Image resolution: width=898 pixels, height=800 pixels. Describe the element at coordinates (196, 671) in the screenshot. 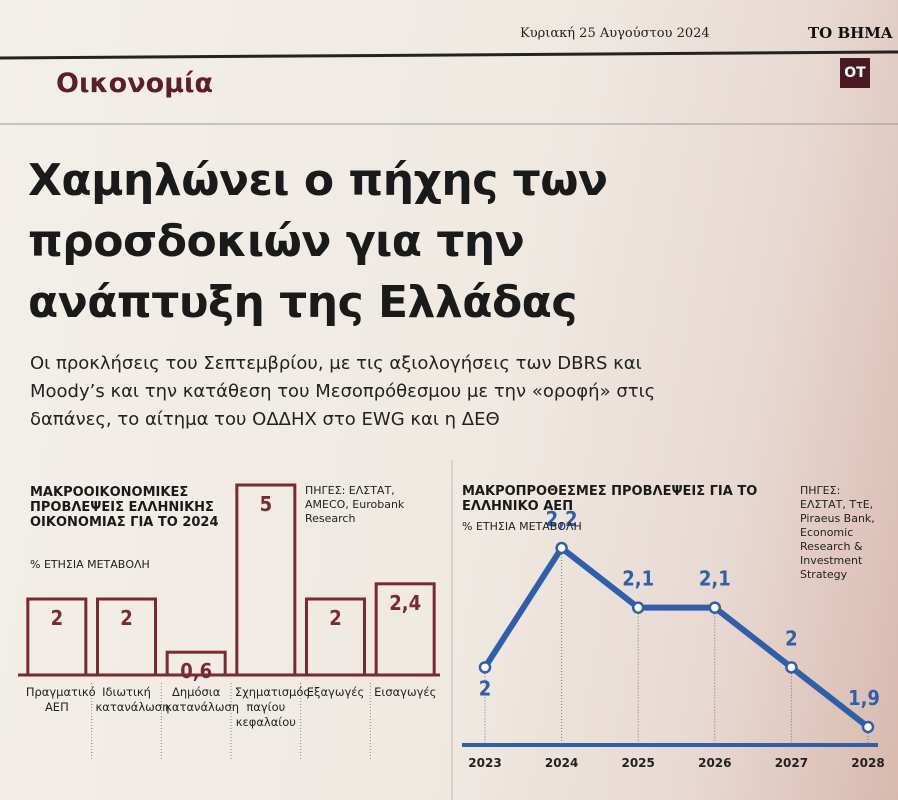

I see `value-label: 0,6` at that location.